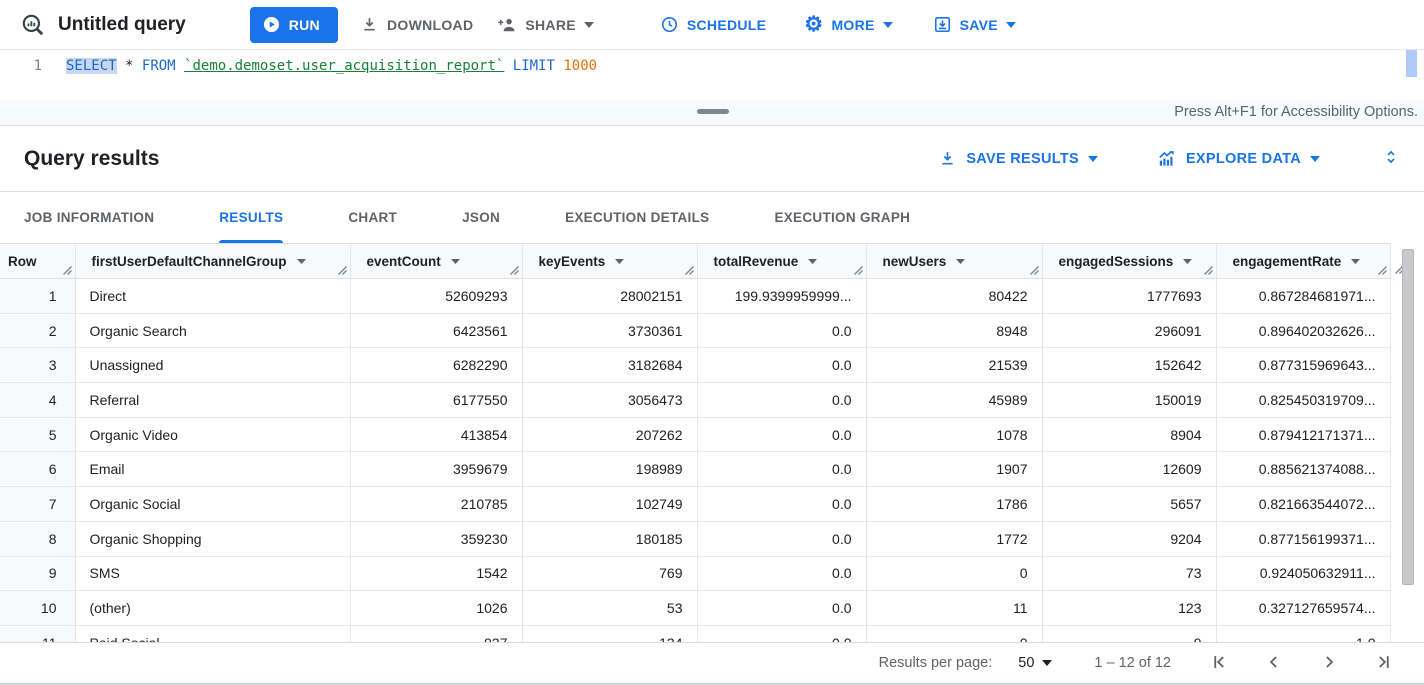  Describe the element at coordinates (436, 331) in the screenshot. I see `cell-event-count: 6423561` at that location.